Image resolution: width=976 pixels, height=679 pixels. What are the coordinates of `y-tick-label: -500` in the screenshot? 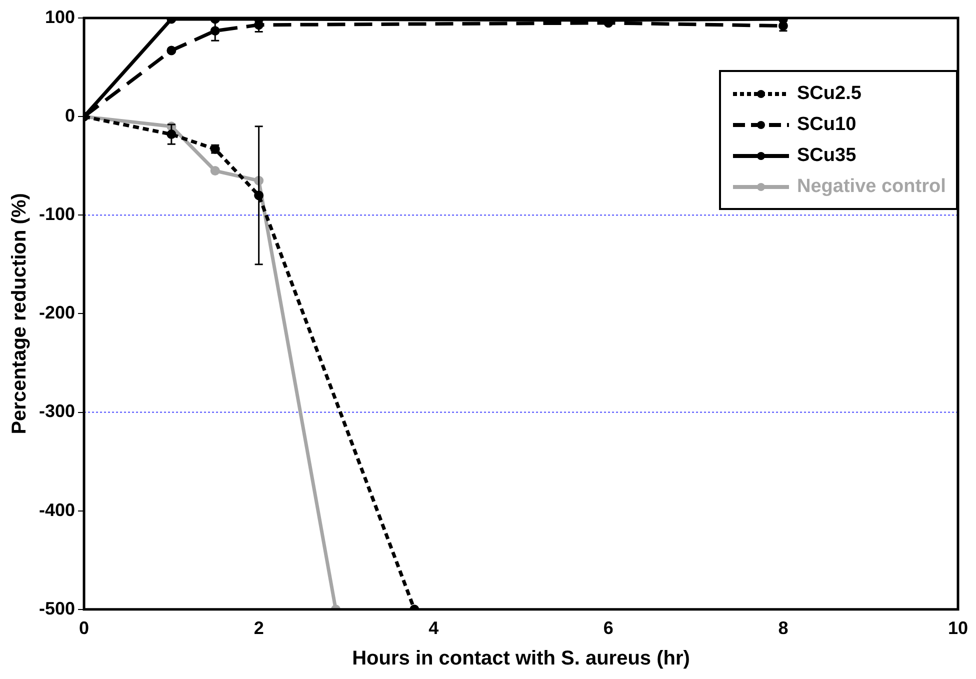 It's located at (57, 608).